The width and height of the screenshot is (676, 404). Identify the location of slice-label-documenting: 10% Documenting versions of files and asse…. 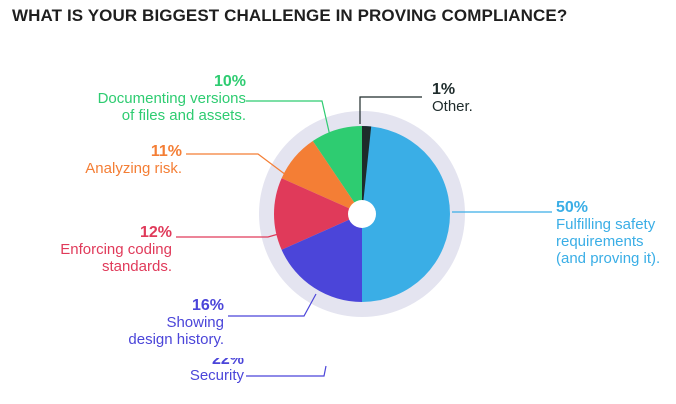
(160, 99).